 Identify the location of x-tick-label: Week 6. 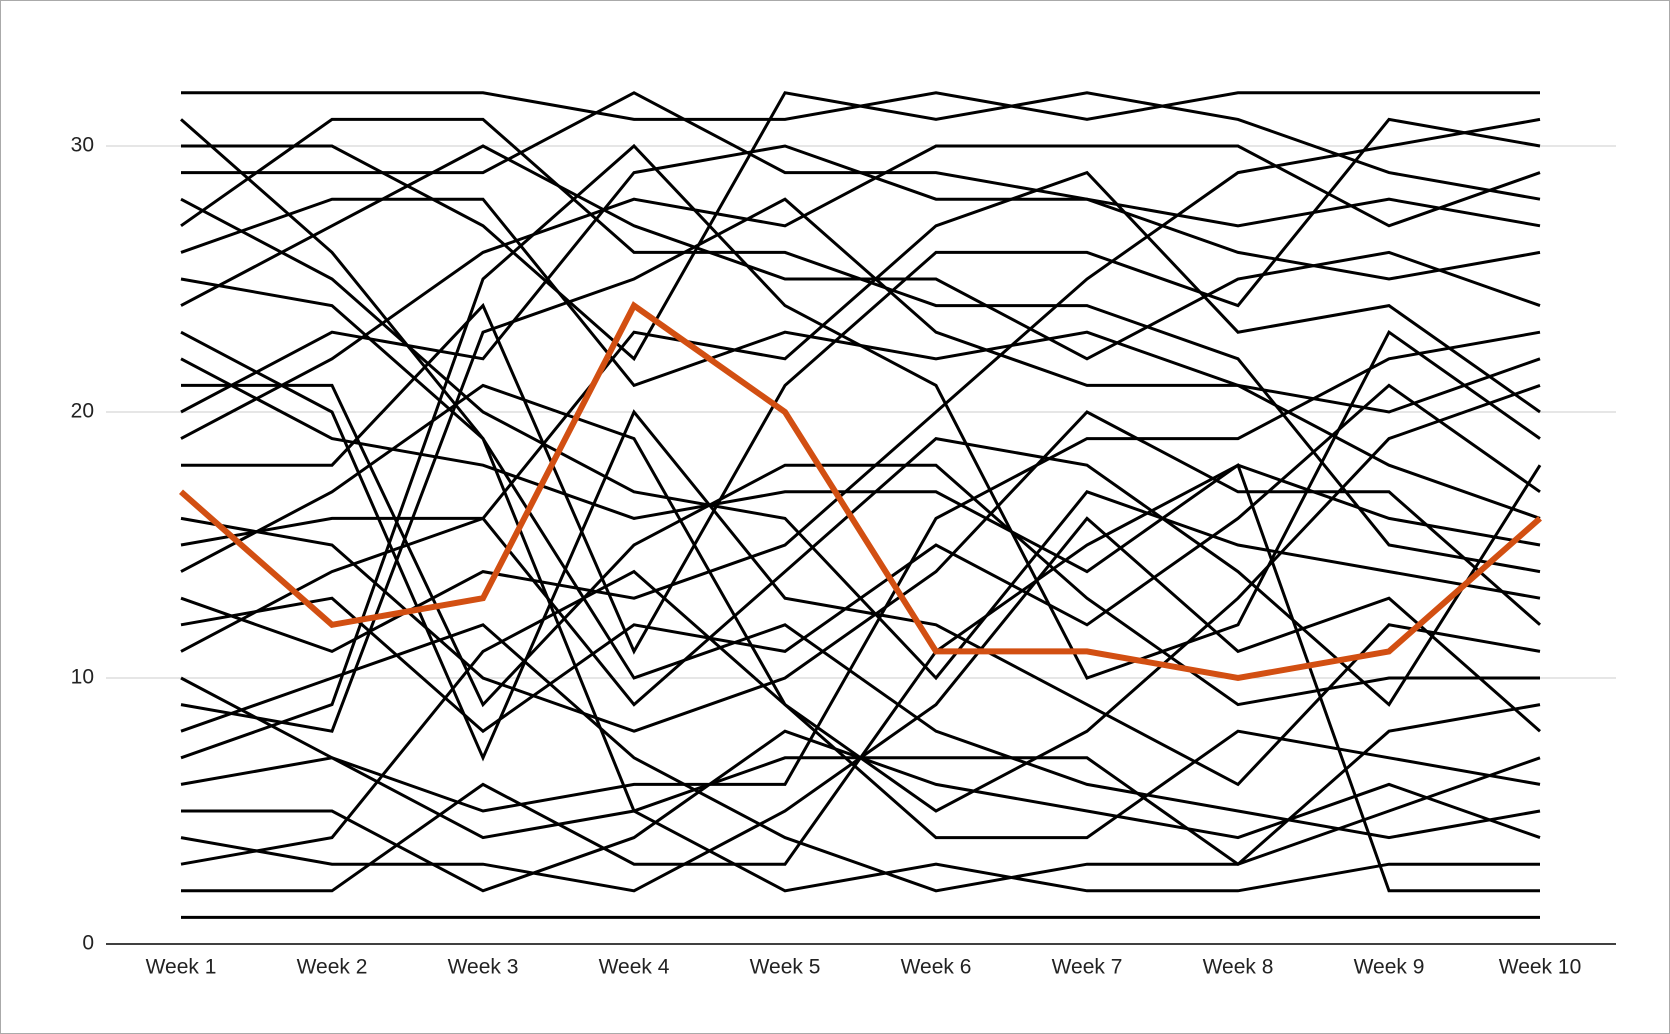
(936, 967).